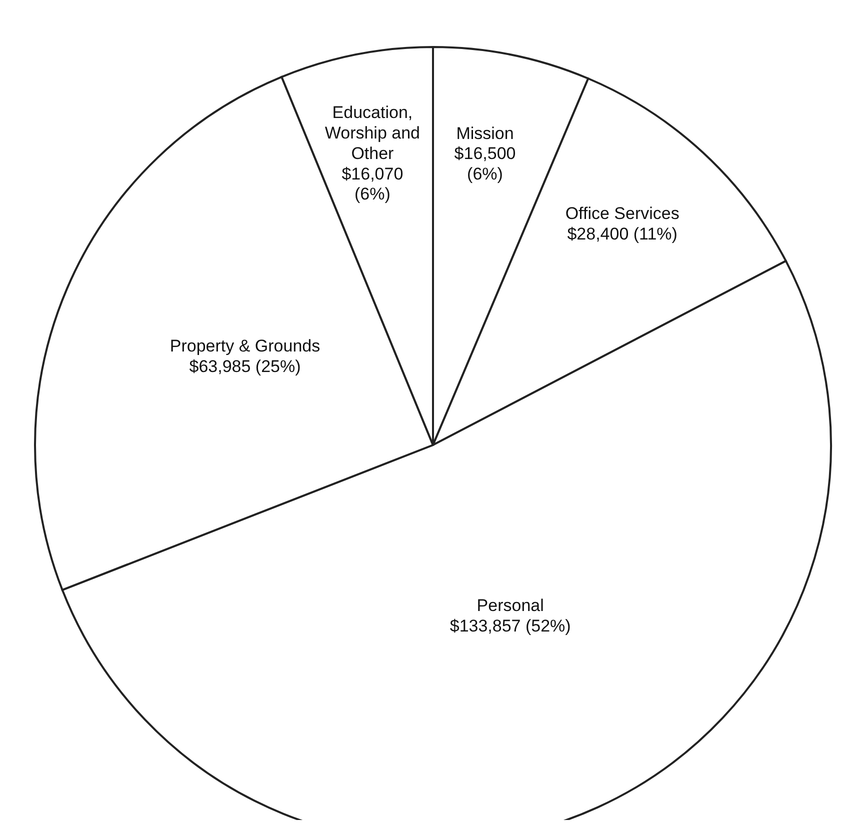 The width and height of the screenshot is (852, 825). What do you see at coordinates (485, 133) in the screenshot?
I see `slice-label: Mission` at bounding box center [485, 133].